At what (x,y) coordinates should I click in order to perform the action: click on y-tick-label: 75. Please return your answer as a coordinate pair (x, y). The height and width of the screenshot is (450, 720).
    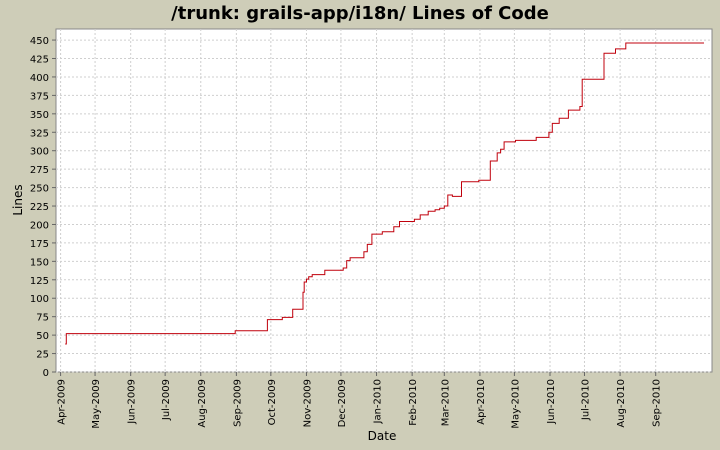
    Looking at the image, I should click on (42, 318).